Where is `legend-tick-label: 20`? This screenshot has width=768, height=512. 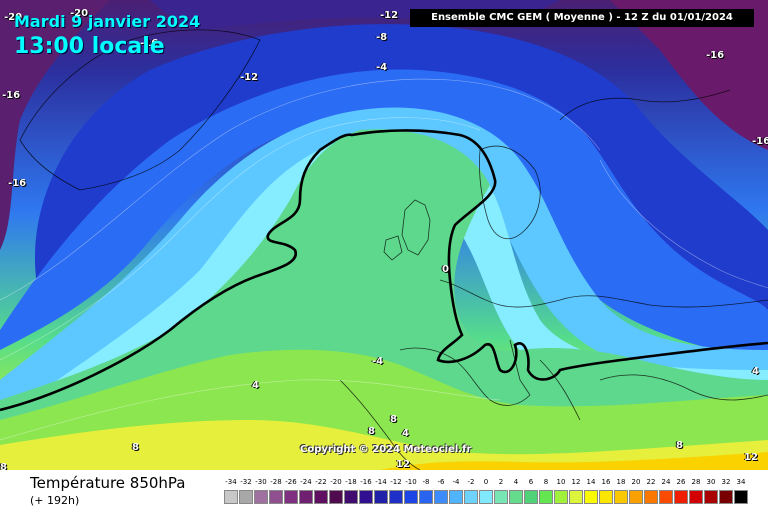
legend-tick-label: 20 is located at coordinates (636, 482).